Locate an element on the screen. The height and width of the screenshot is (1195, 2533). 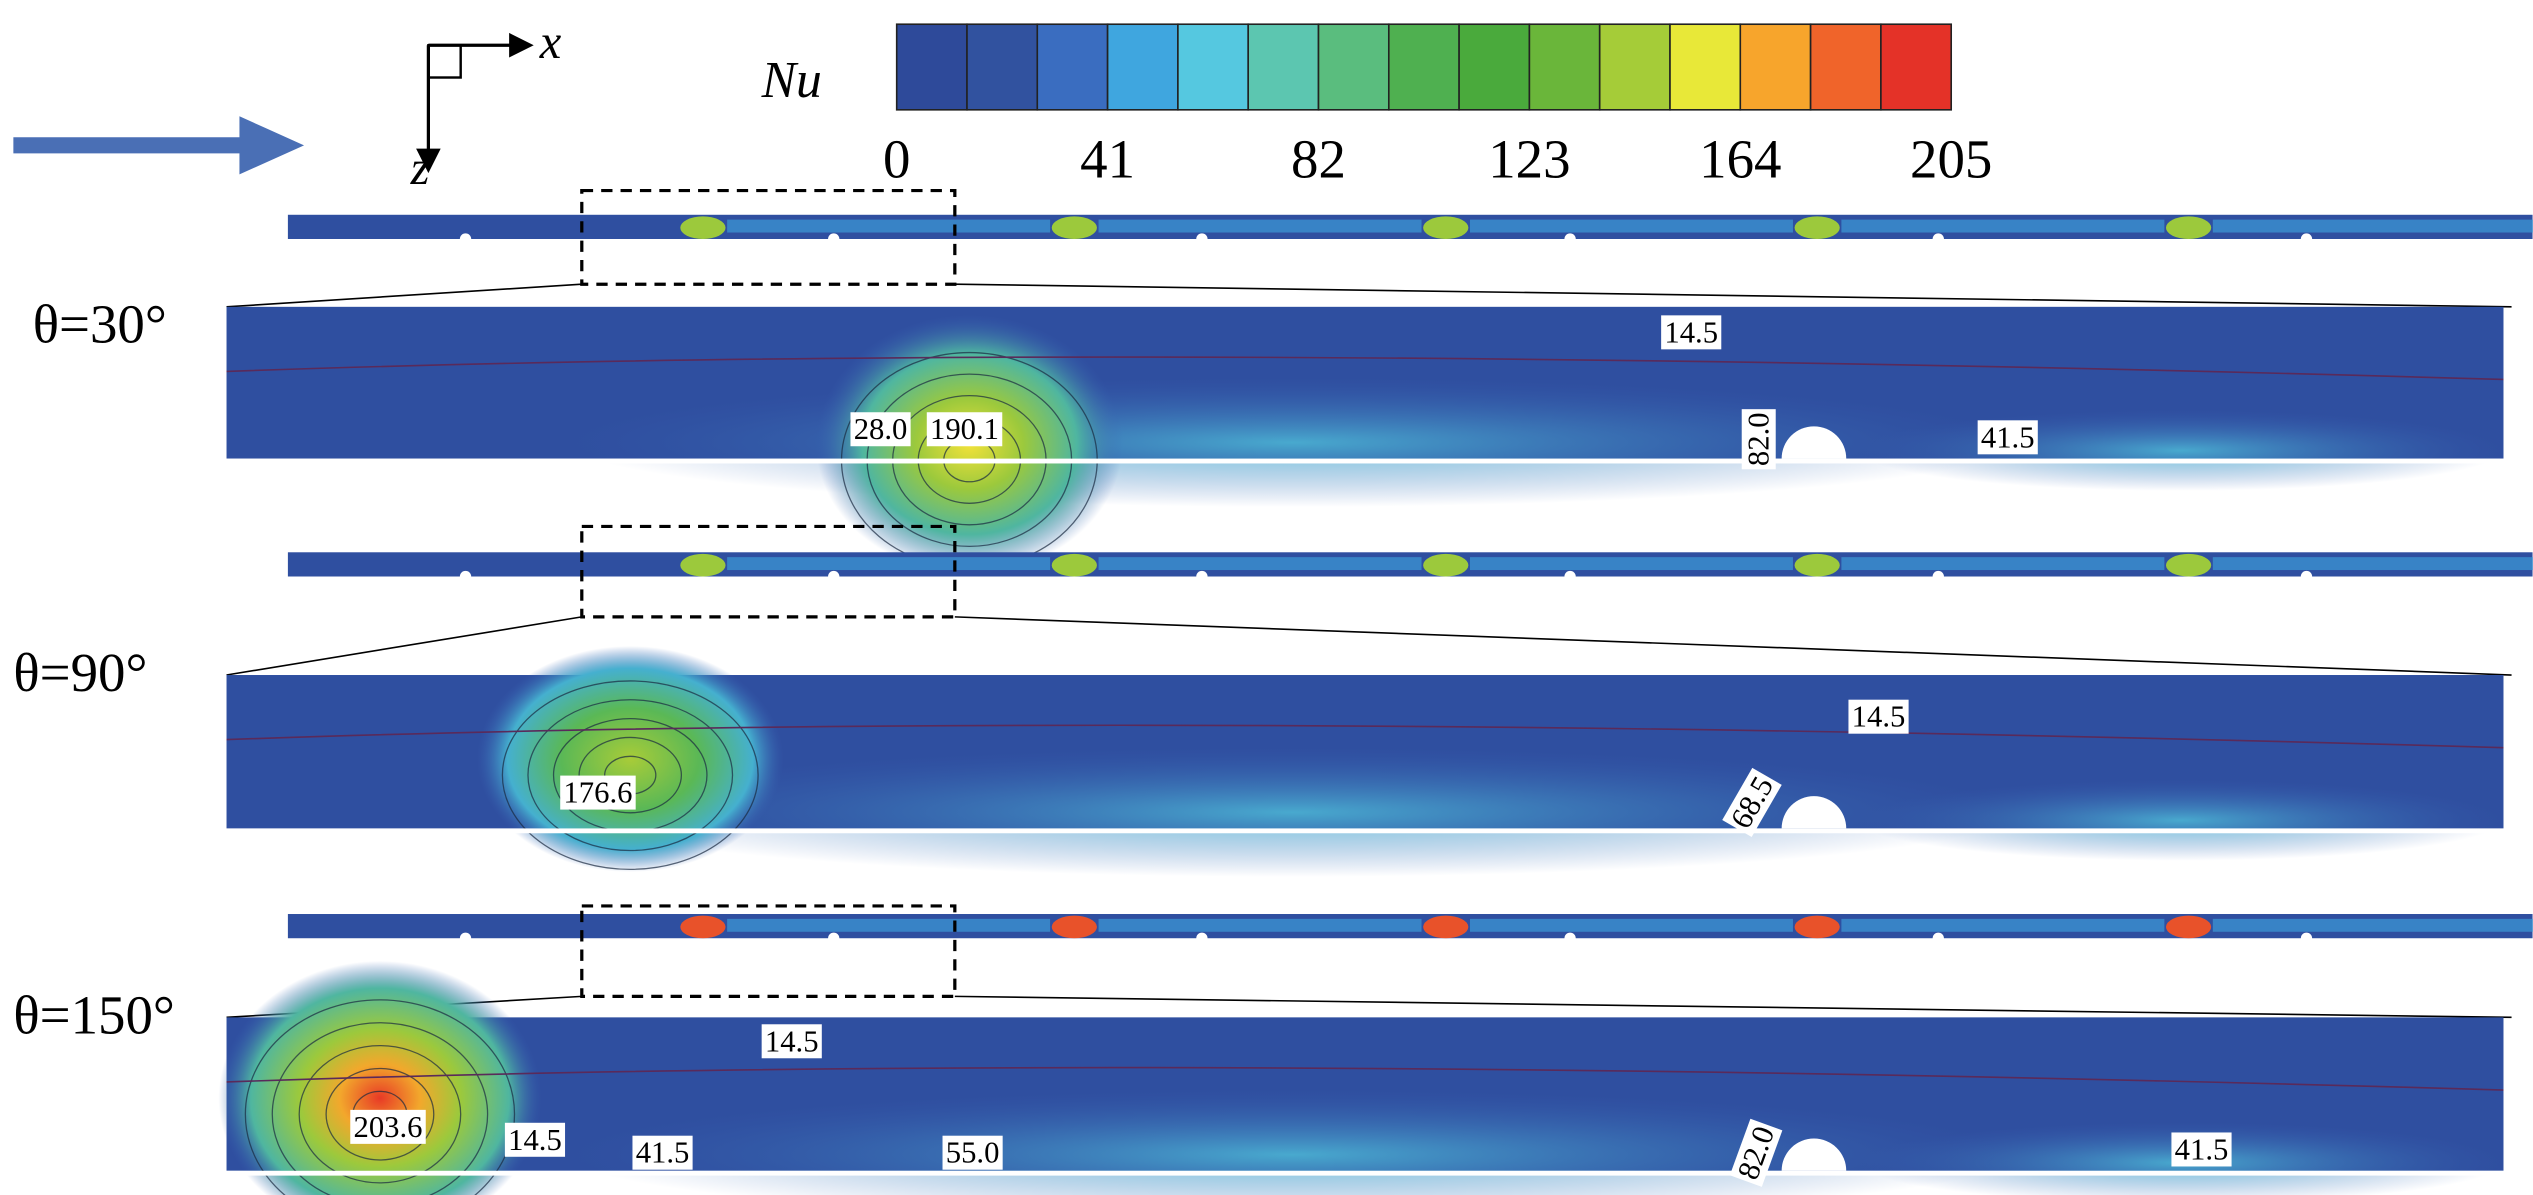
zoom-box is located at coordinates (768, 951).